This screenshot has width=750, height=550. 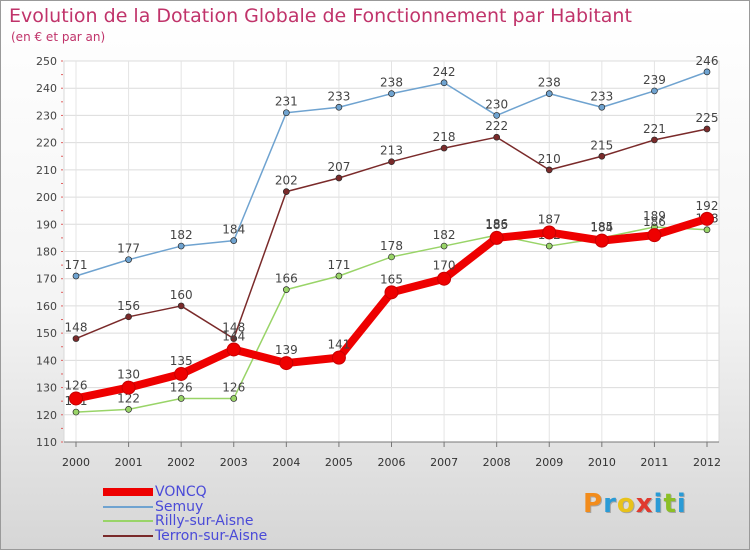 What do you see at coordinates (391, 151) in the screenshot?
I see `data-label: 213` at bounding box center [391, 151].